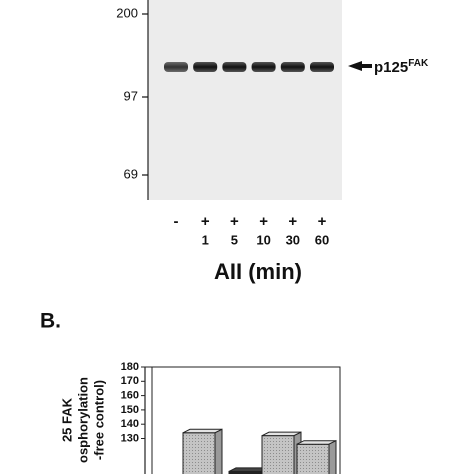 The width and height of the screenshot is (474, 474). Describe the element at coordinates (130, 438) in the screenshot. I see `y-tick-label: 130` at that location.